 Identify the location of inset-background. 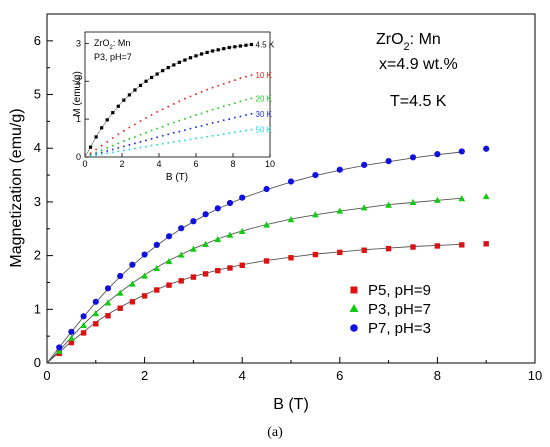
(180, 104).